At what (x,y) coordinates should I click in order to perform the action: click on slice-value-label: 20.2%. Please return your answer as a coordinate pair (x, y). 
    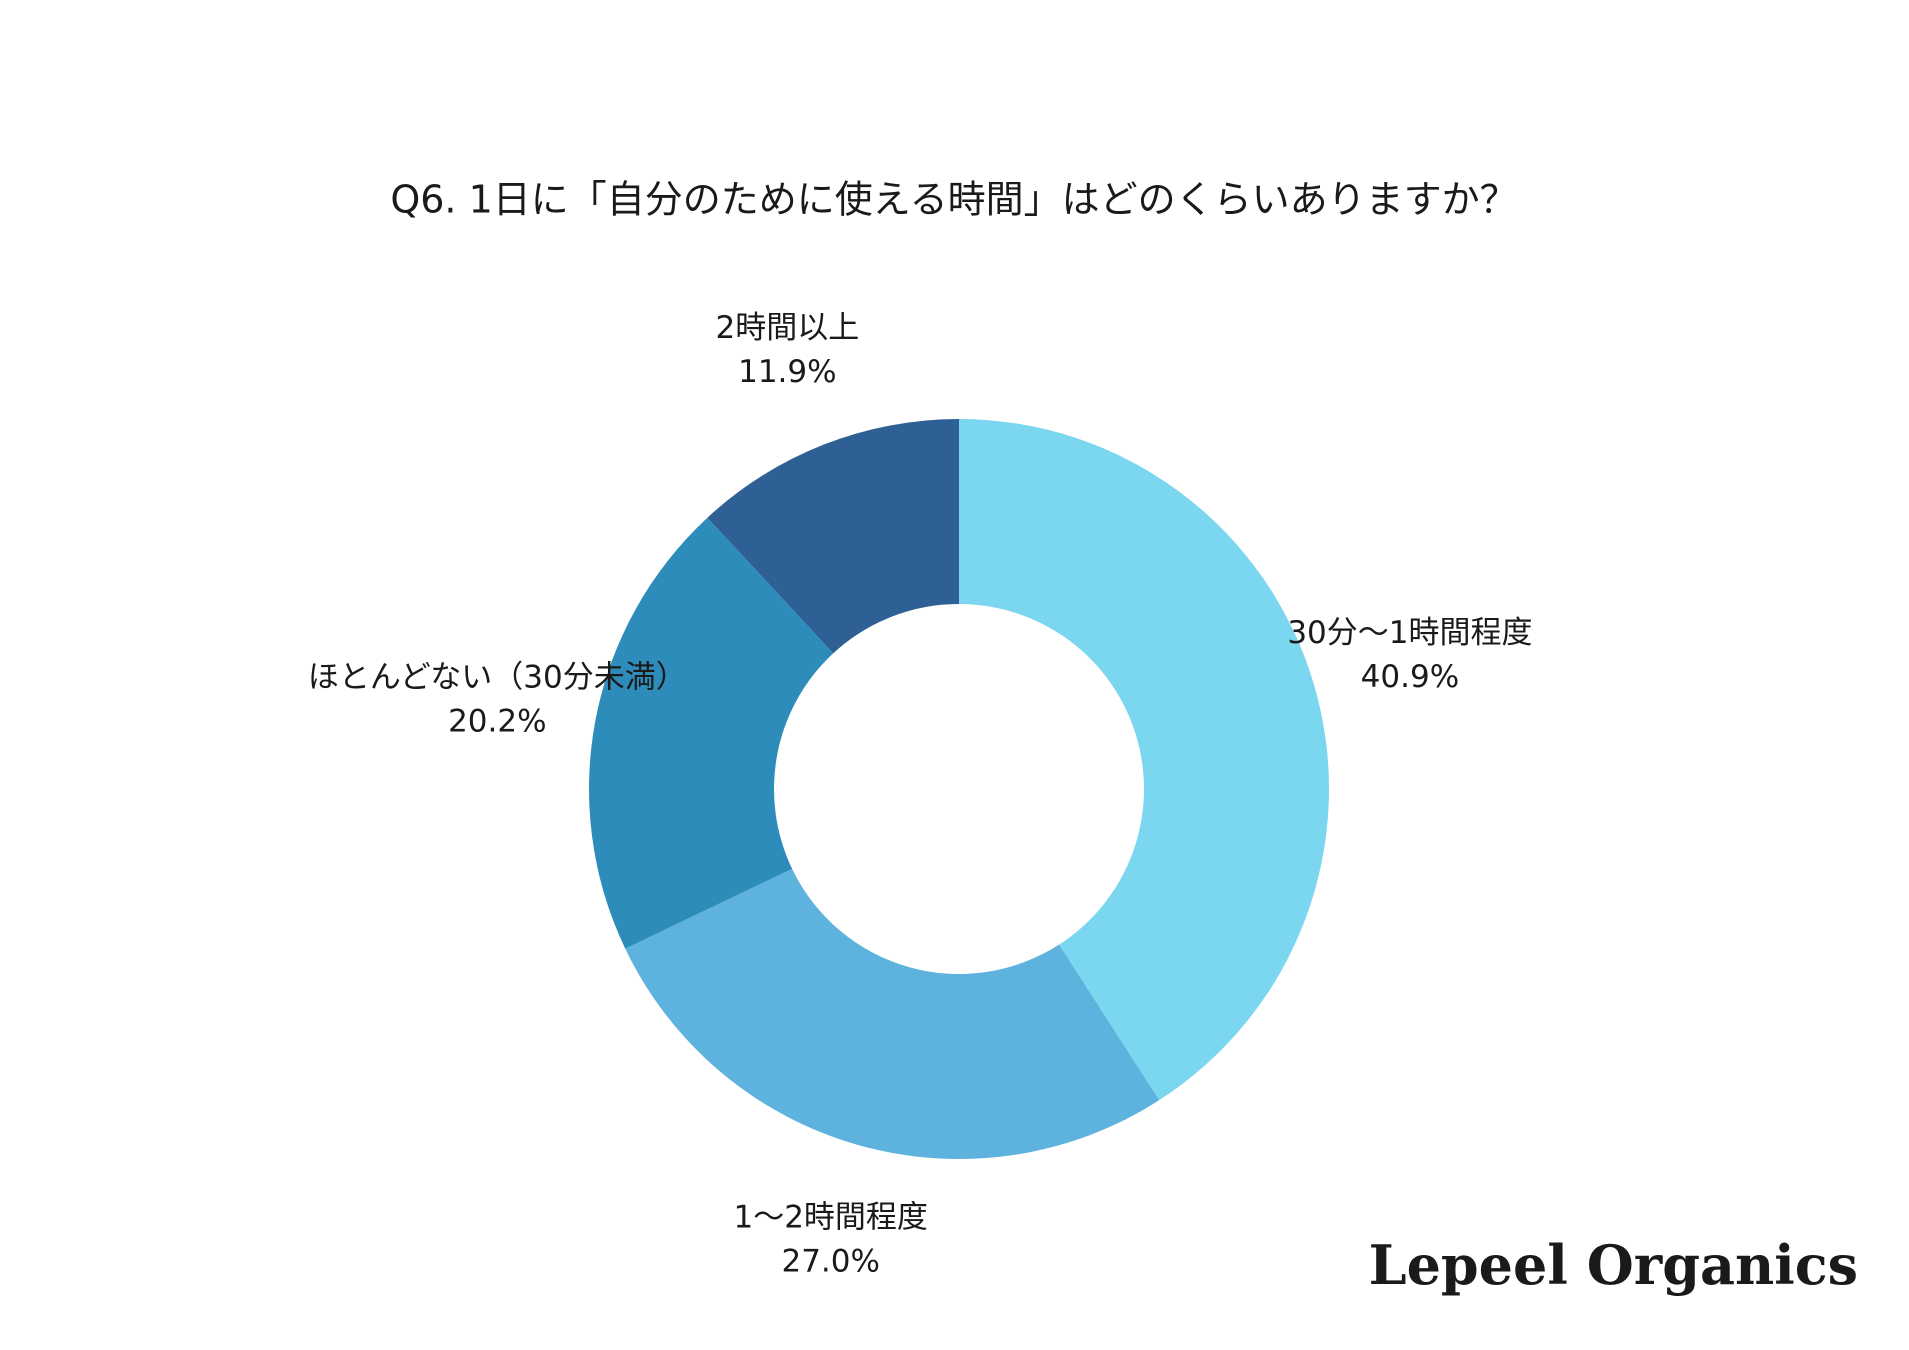
    Looking at the image, I should click on (497, 721).